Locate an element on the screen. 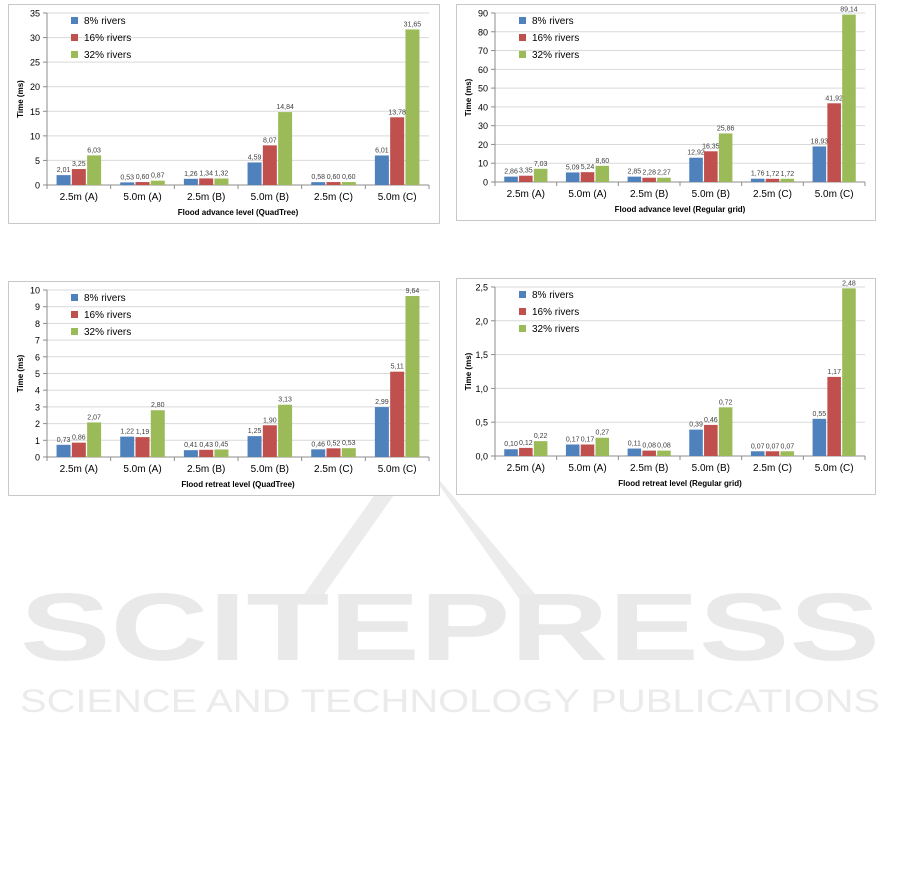  legend-label: 8% rivers is located at coordinates (105, 21).